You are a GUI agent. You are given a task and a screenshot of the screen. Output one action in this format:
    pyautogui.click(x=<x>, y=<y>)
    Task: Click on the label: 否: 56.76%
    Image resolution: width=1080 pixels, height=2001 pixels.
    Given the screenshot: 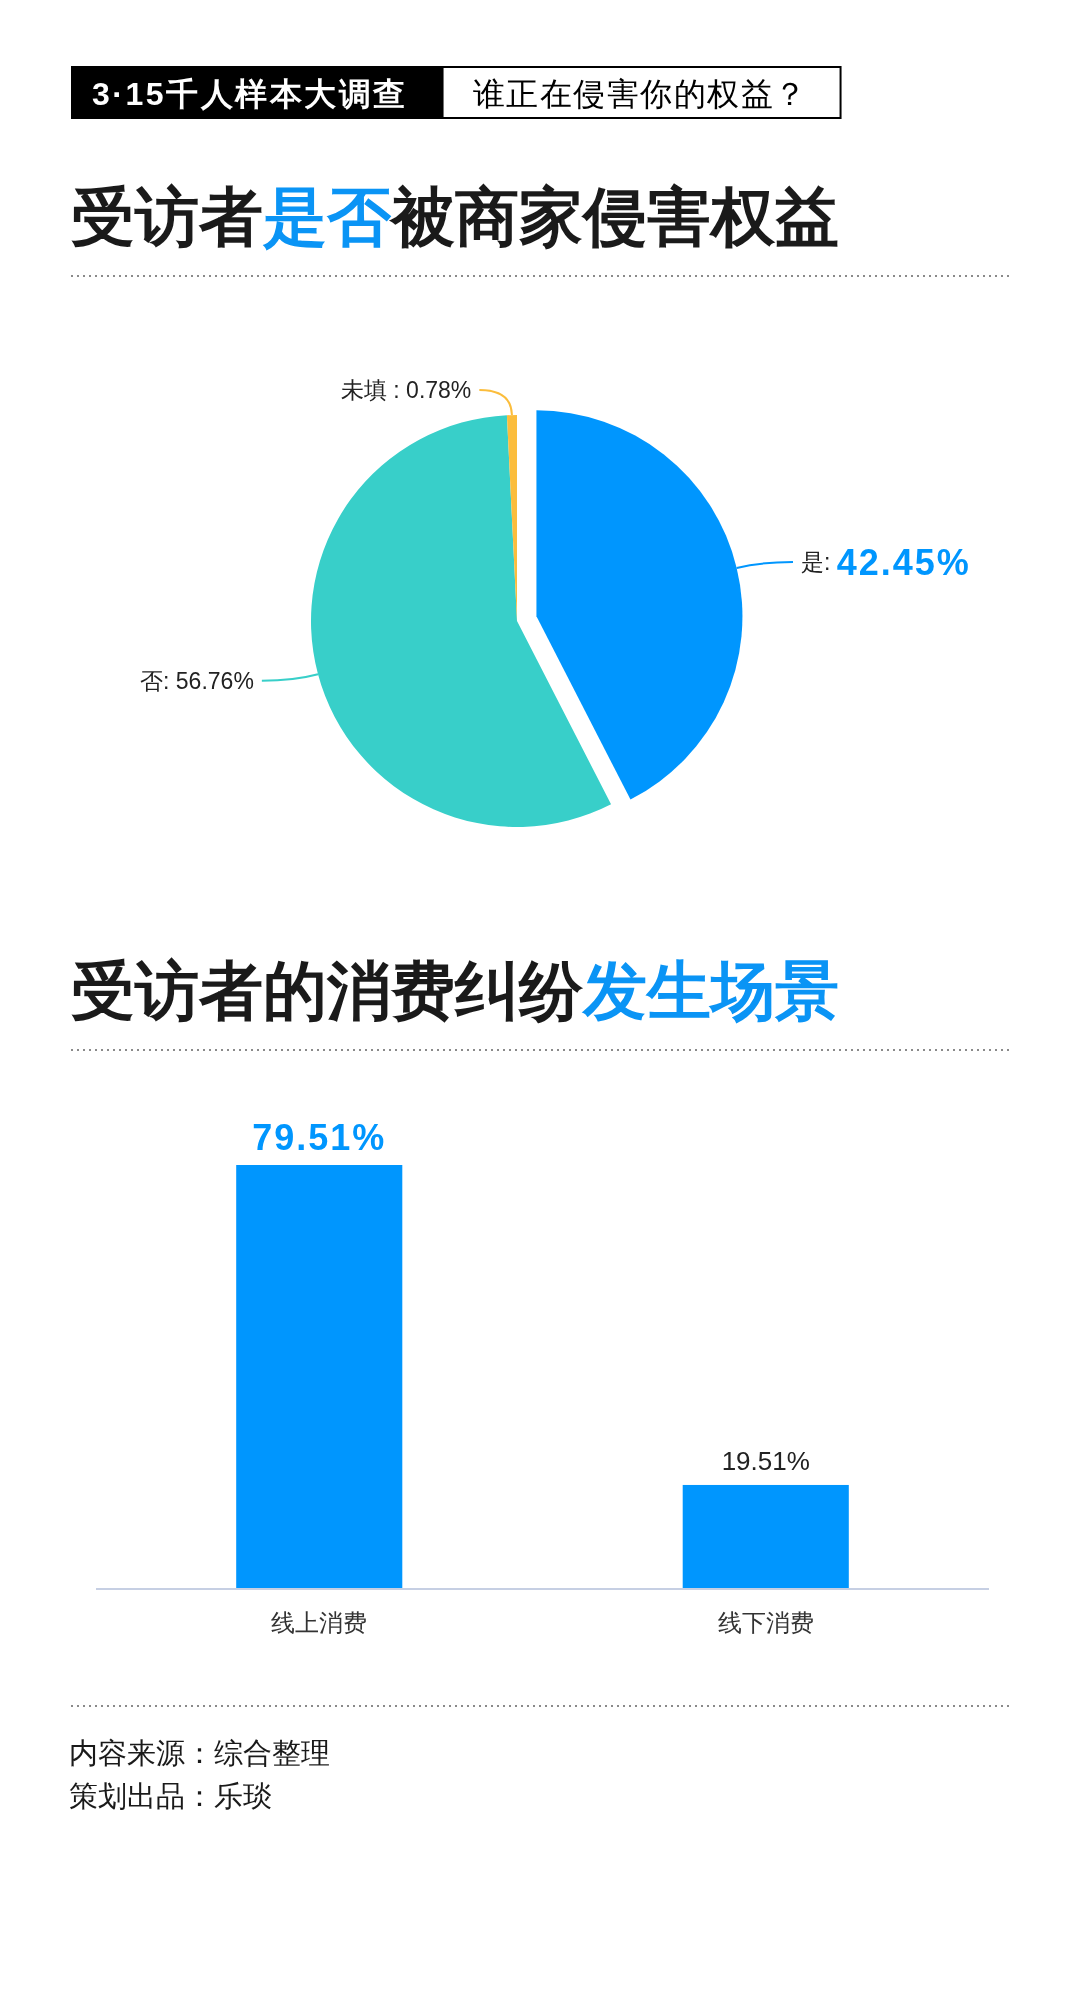 What is the action you would take?
    pyautogui.click(x=197, y=680)
    